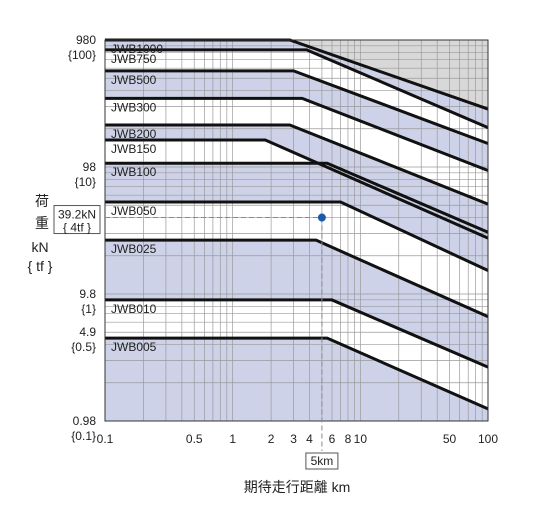 The height and width of the screenshot is (520, 540). I want to click on series-label-jwb300: JWB300, so click(134, 107).